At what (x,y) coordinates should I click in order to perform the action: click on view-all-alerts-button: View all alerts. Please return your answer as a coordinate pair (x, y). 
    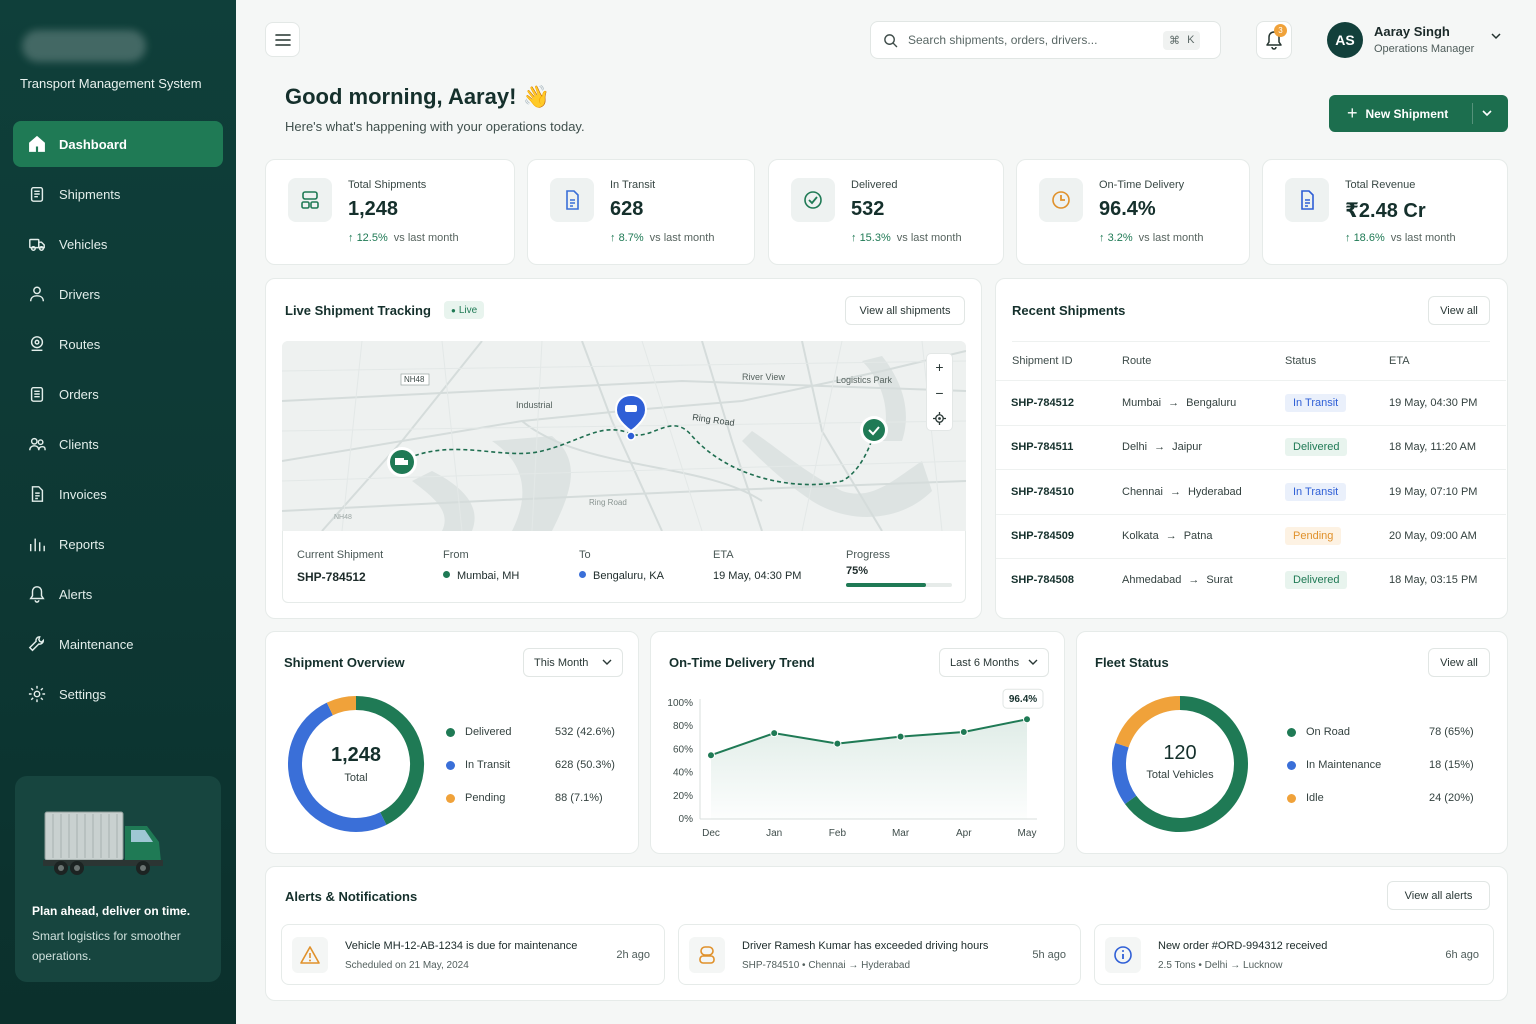
    Looking at the image, I should click on (1438, 895).